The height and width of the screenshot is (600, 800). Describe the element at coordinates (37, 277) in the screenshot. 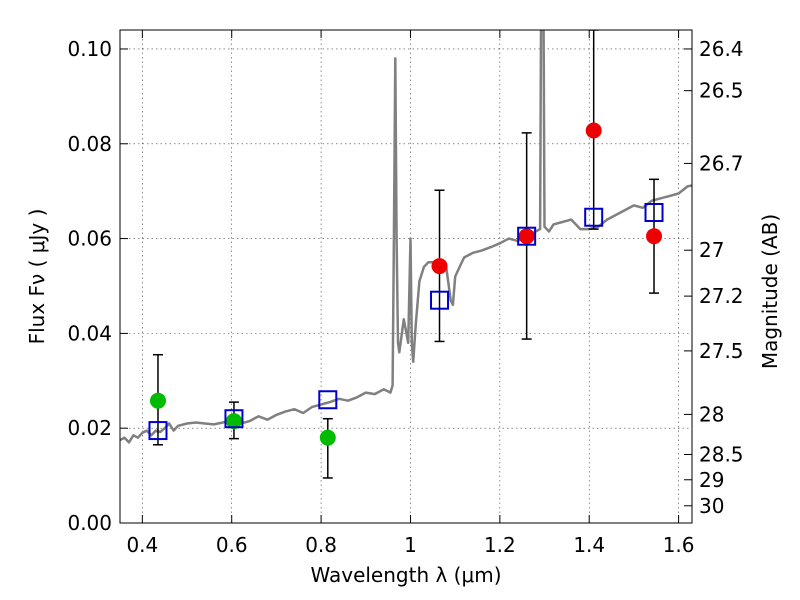

I see `y-axis-label: Flux Fν ( μJy )` at that location.